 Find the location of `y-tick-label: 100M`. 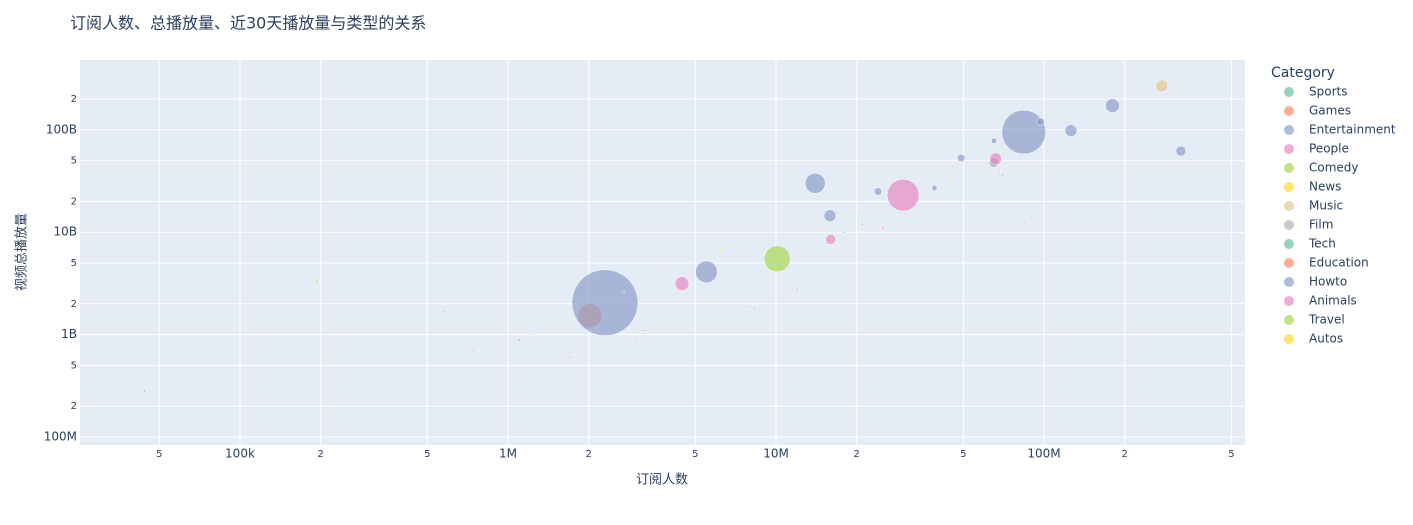

y-tick-label: 100M is located at coordinates (60, 437).